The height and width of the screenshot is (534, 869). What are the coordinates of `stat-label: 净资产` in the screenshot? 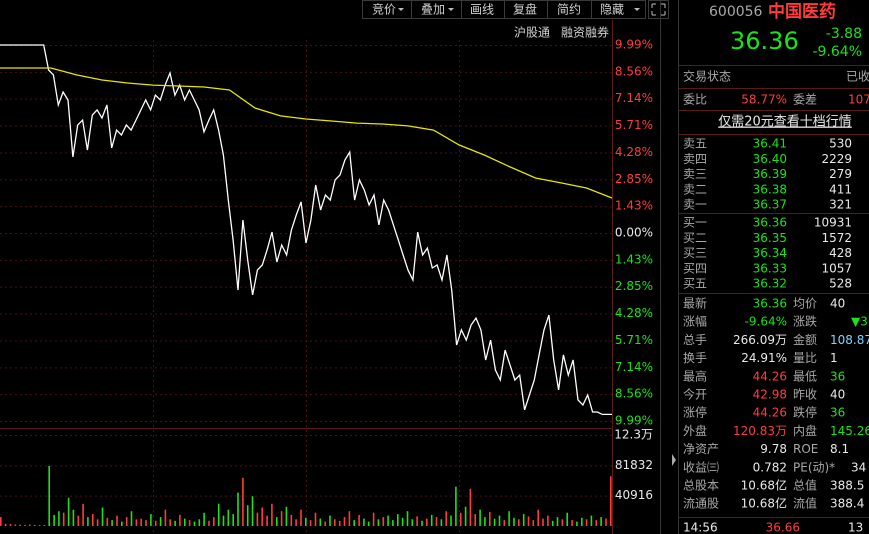 It's located at (701, 449).